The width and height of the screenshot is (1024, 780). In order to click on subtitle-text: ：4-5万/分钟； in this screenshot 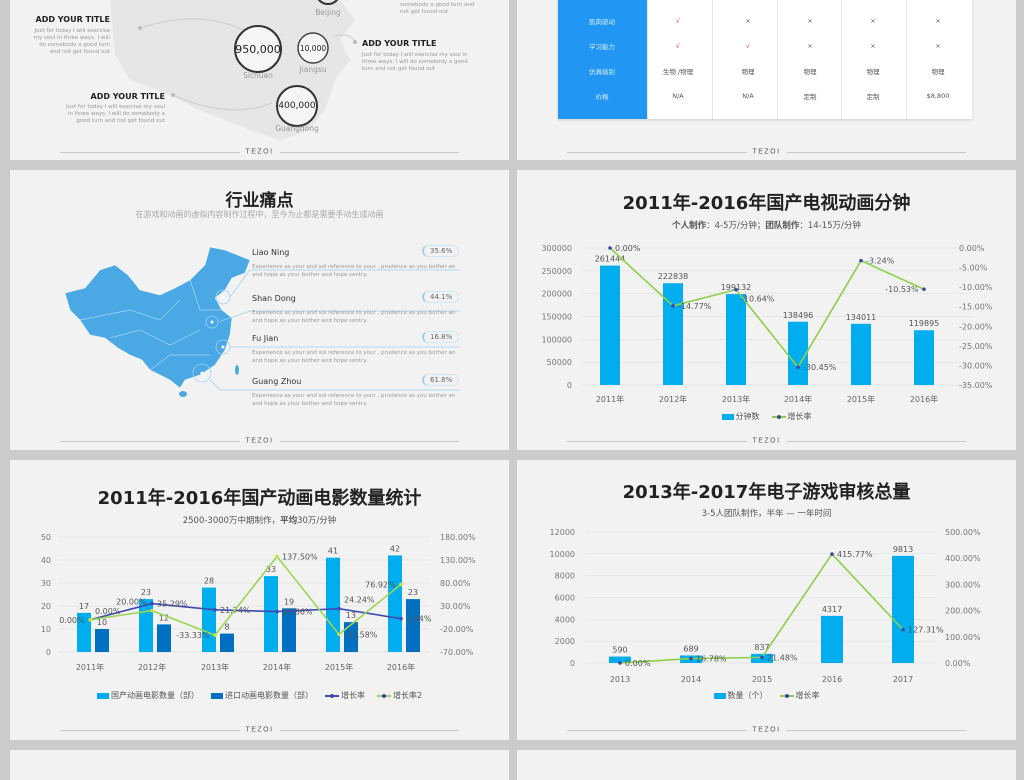, I will do `click(736, 226)`.